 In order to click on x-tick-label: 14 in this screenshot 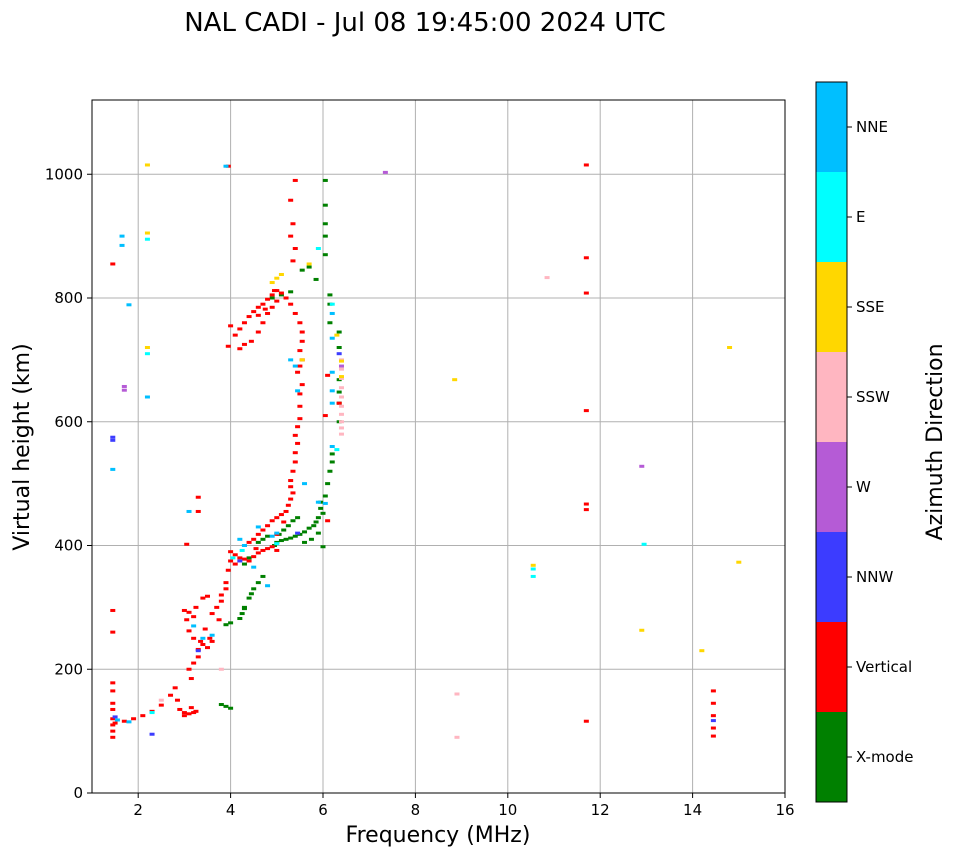, I will do `click(692, 810)`.